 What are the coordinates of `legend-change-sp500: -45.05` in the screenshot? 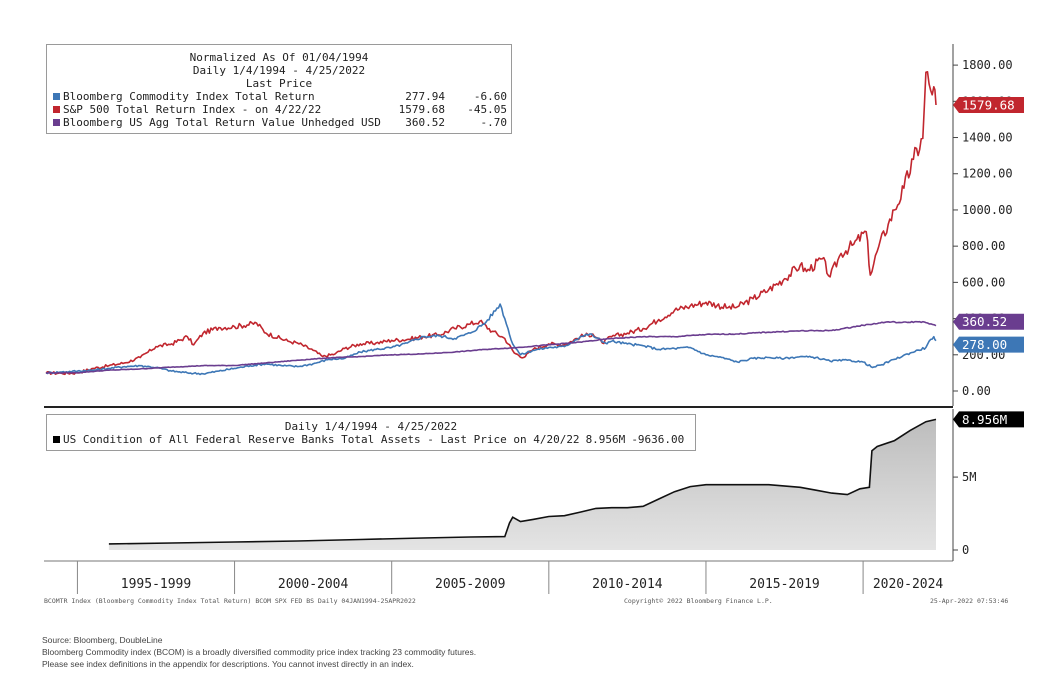 It's located at (487, 109).